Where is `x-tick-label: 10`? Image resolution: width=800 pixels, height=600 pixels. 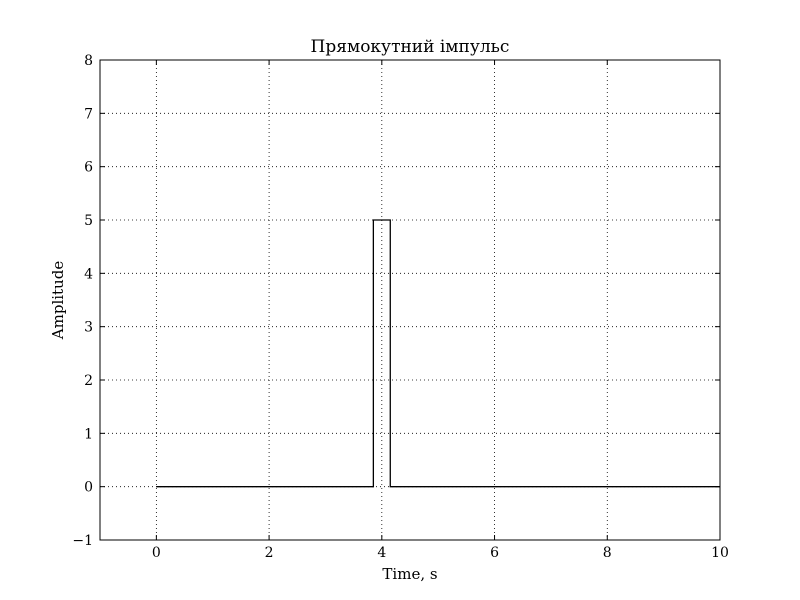 x-tick-label: 10 is located at coordinates (720, 553).